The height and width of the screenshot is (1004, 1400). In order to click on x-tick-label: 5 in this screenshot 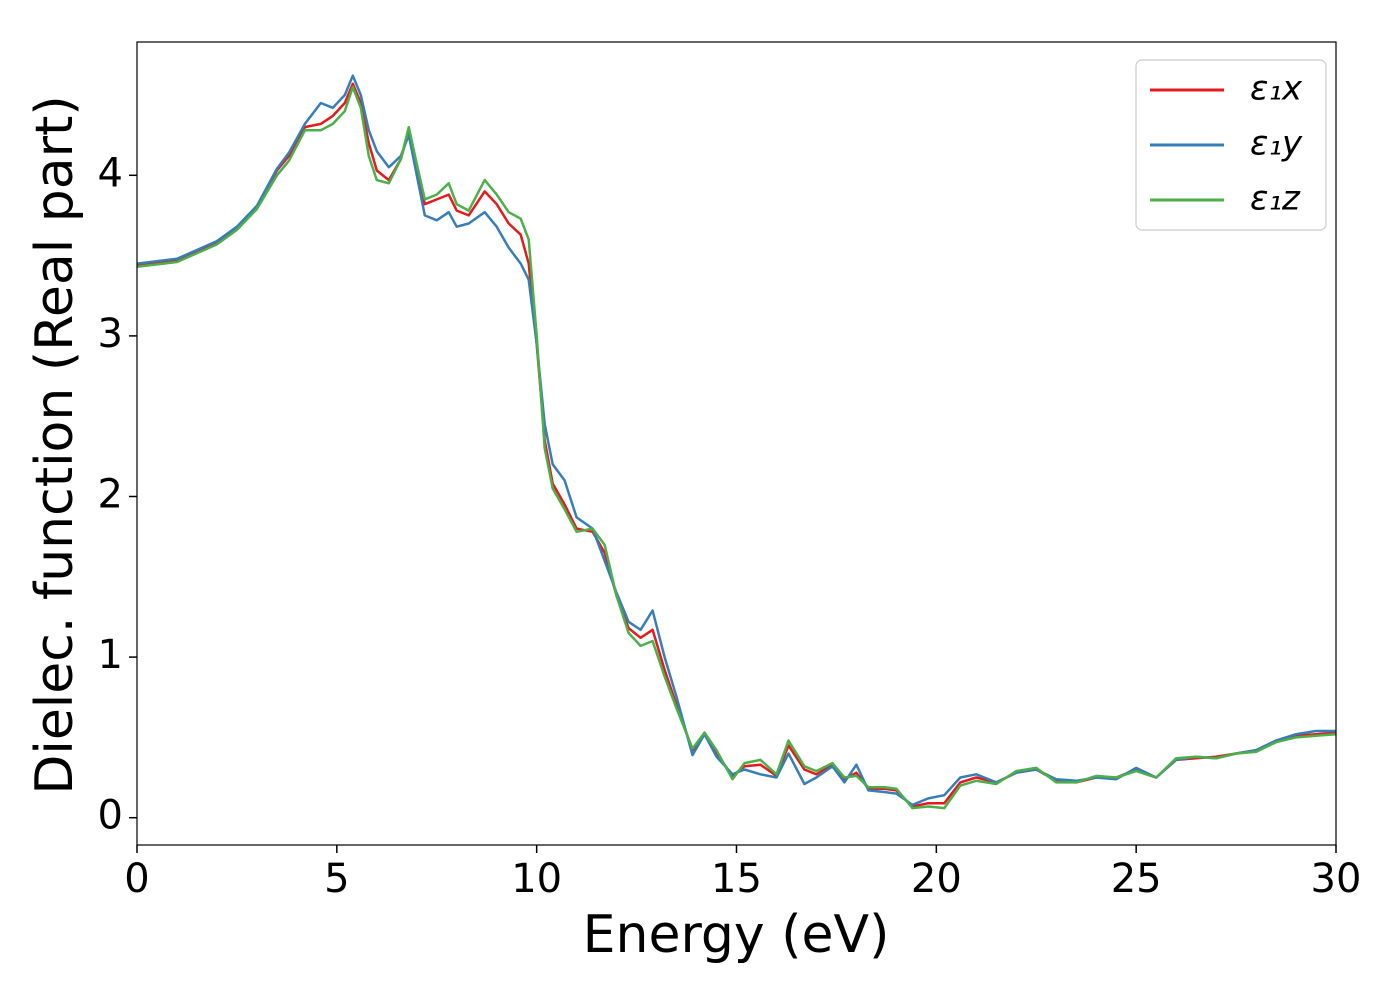, I will do `click(336, 879)`.